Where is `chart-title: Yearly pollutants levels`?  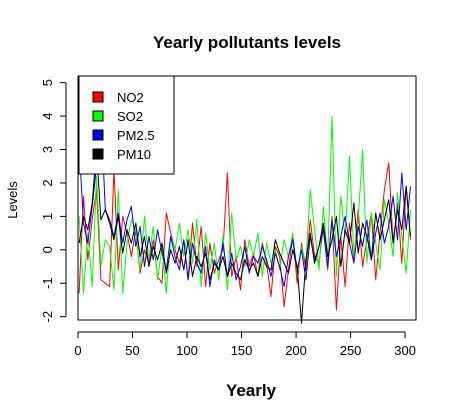
chart-title: Yearly pollutants levels is located at coordinates (247, 42).